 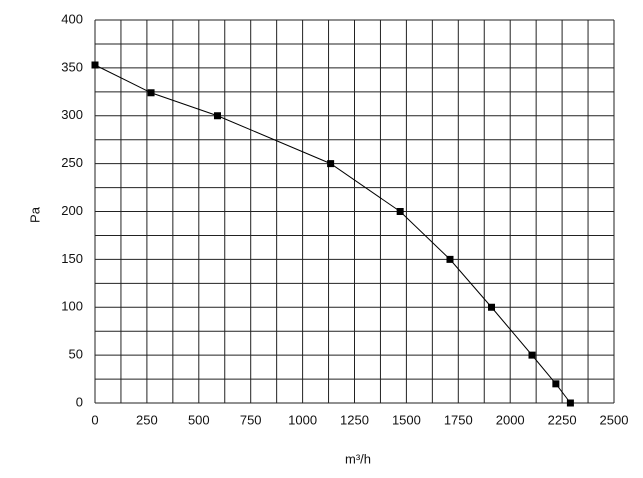 What do you see at coordinates (72, 18) in the screenshot?
I see `y-tick-label: 400` at bounding box center [72, 18].